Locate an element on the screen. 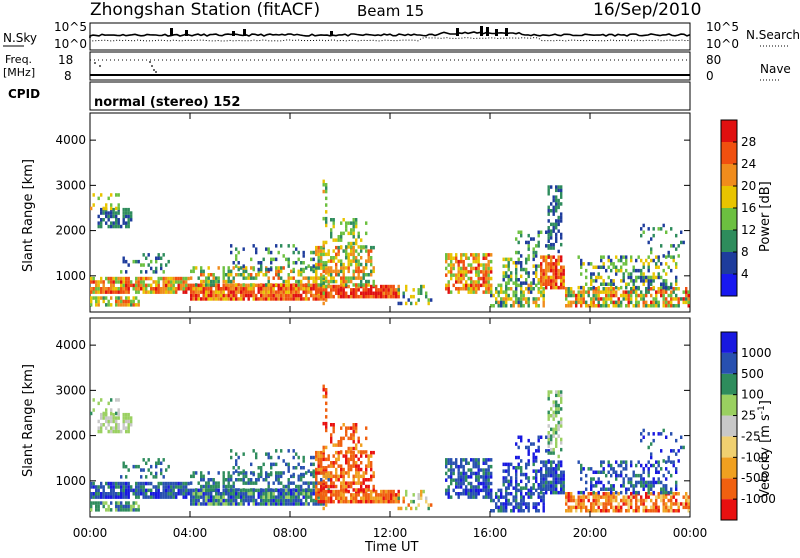  colorbar-tick-label: 24 is located at coordinates (748, 164).